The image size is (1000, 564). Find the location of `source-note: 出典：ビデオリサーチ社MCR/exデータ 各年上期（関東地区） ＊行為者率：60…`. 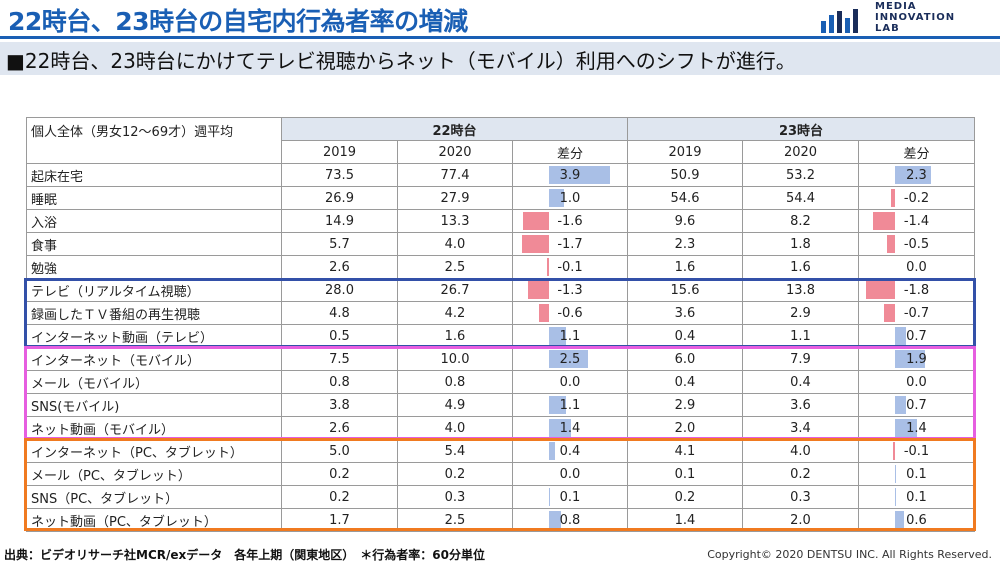

source-note: 出典：ビデオリサーチ社MCR/exデータ 各年上期（関東地区） ＊行為者率：60… is located at coordinates (244, 555).